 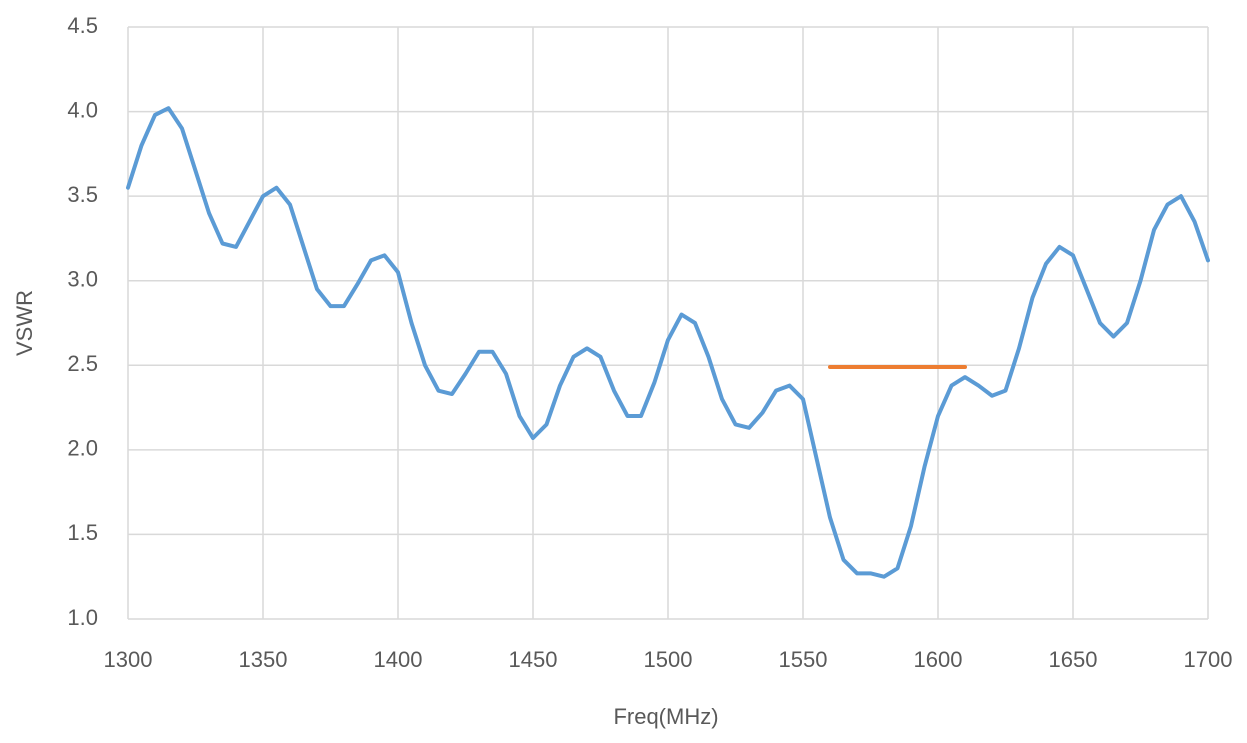 What do you see at coordinates (24, 323) in the screenshot?
I see `y-axis-title: VSWR` at bounding box center [24, 323].